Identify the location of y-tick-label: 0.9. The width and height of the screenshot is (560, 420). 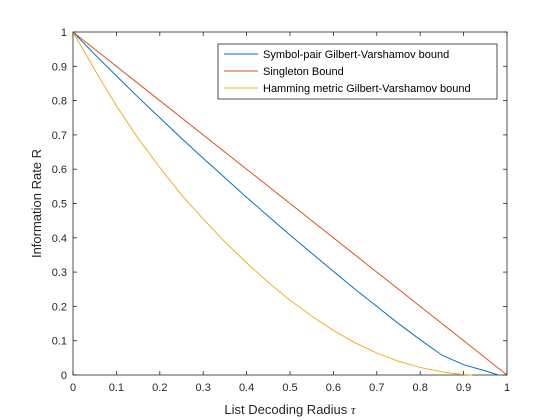
(59, 67).